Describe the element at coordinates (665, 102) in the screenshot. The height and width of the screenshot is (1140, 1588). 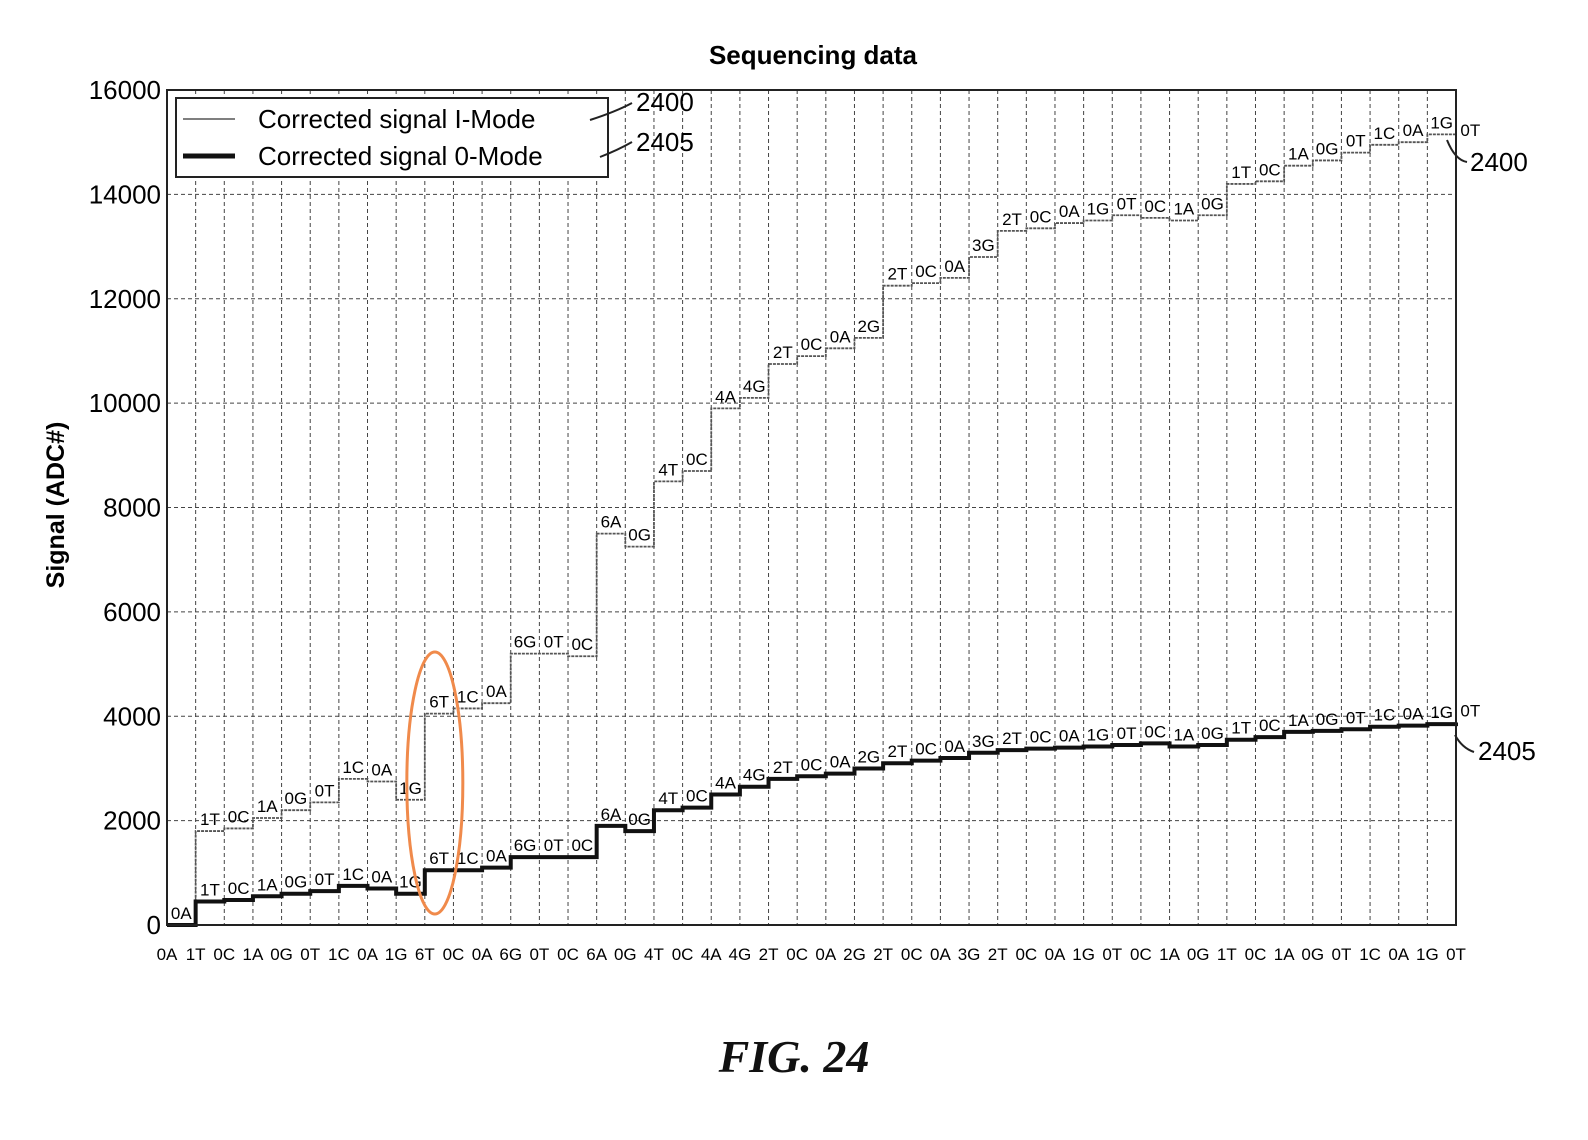
I see `ref-2400-legend: 2400` at that location.